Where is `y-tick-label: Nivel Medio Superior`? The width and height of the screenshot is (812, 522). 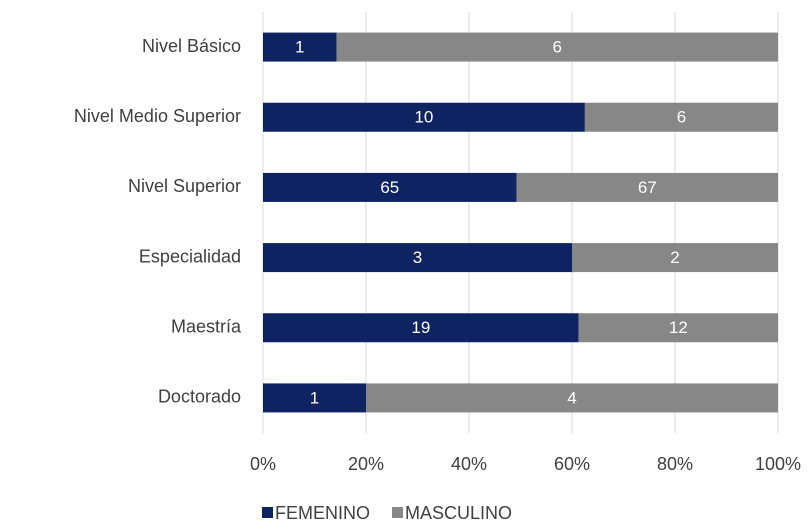
y-tick-label: Nivel Medio Superior is located at coordinates (157, 116).